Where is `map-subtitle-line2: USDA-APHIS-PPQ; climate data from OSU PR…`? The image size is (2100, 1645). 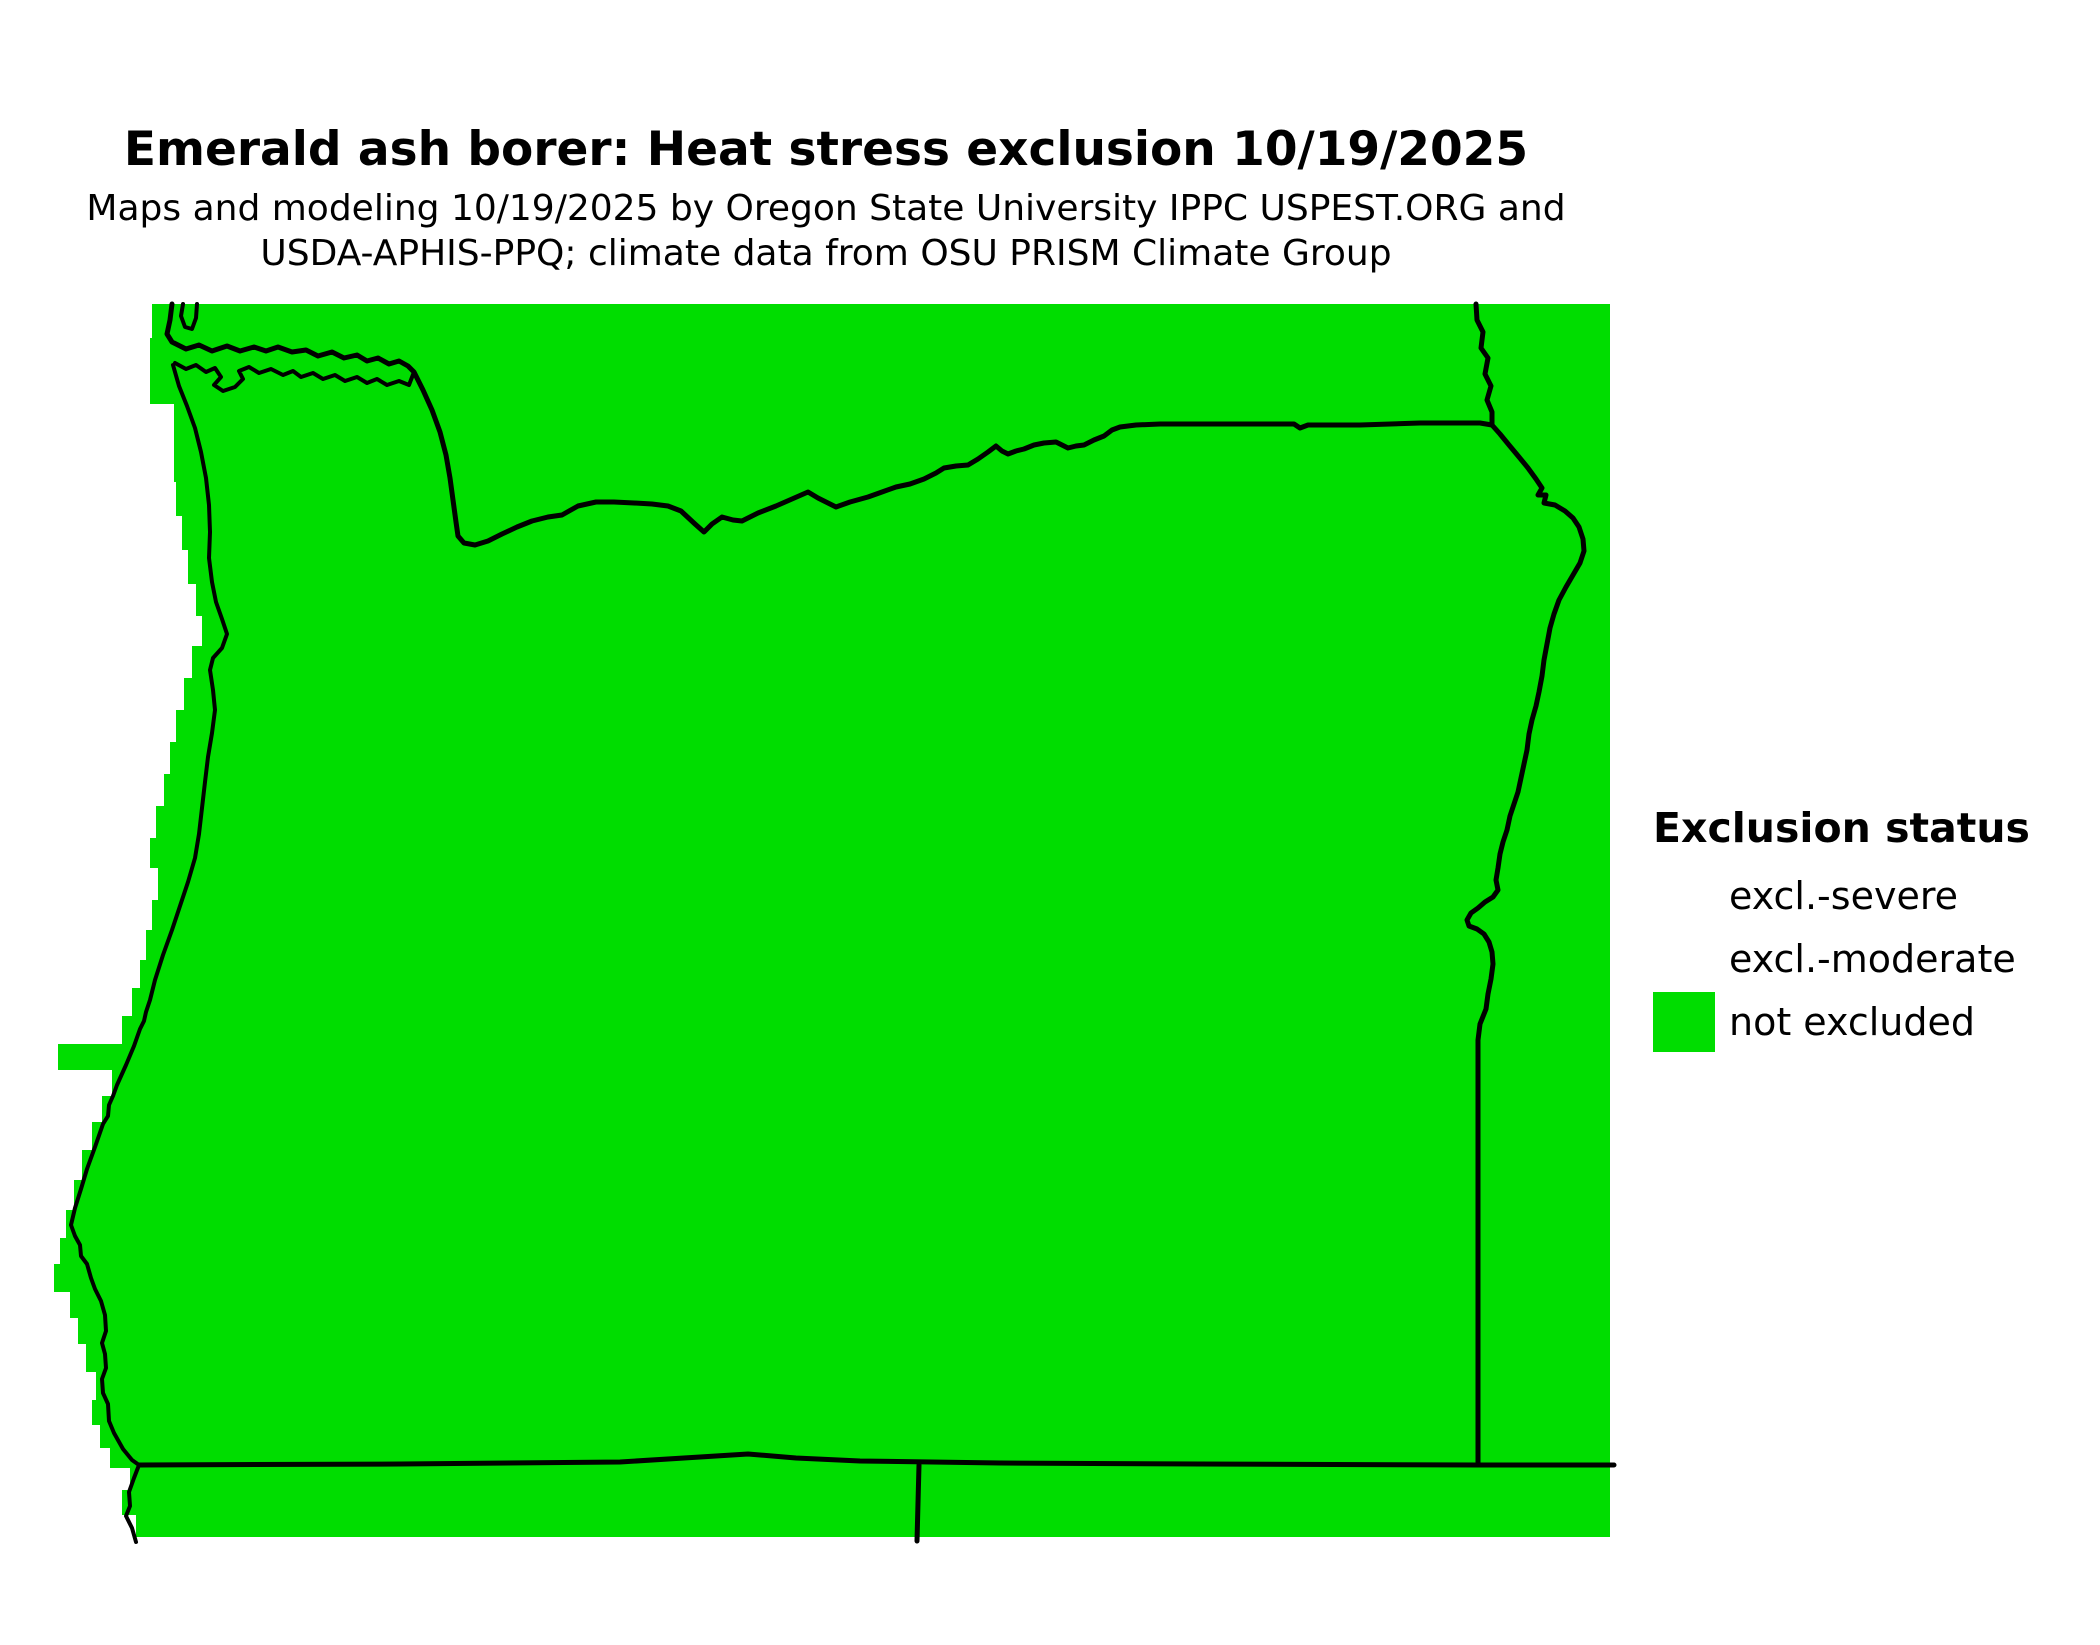 map-subtitle-line2: USDA-APHIS-PPQ; climate data from OSU PR… is located at coordinates (826, 253).